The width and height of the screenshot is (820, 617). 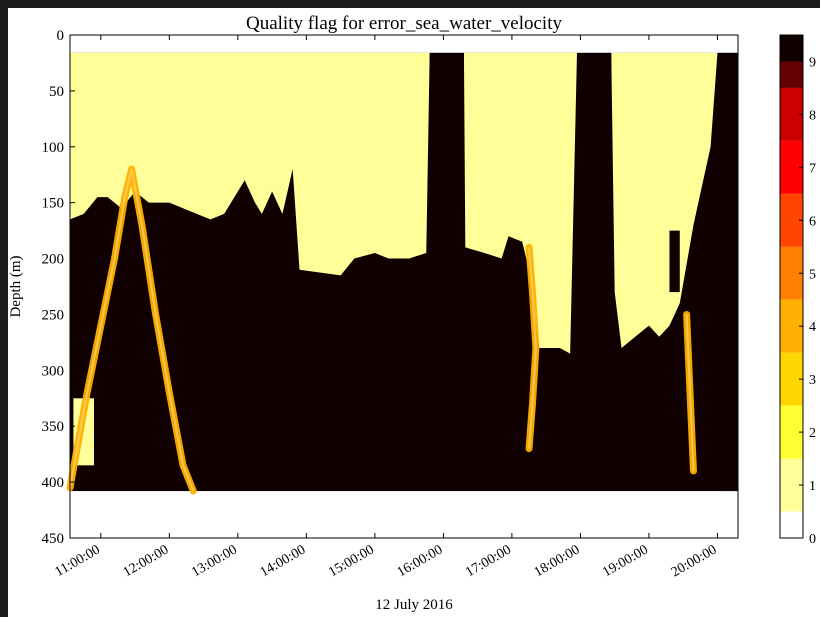 What do you see at coordinates (53, 148) in the screenshot?
I see `y-tick-label: 100` at bounding box center [53, 148].